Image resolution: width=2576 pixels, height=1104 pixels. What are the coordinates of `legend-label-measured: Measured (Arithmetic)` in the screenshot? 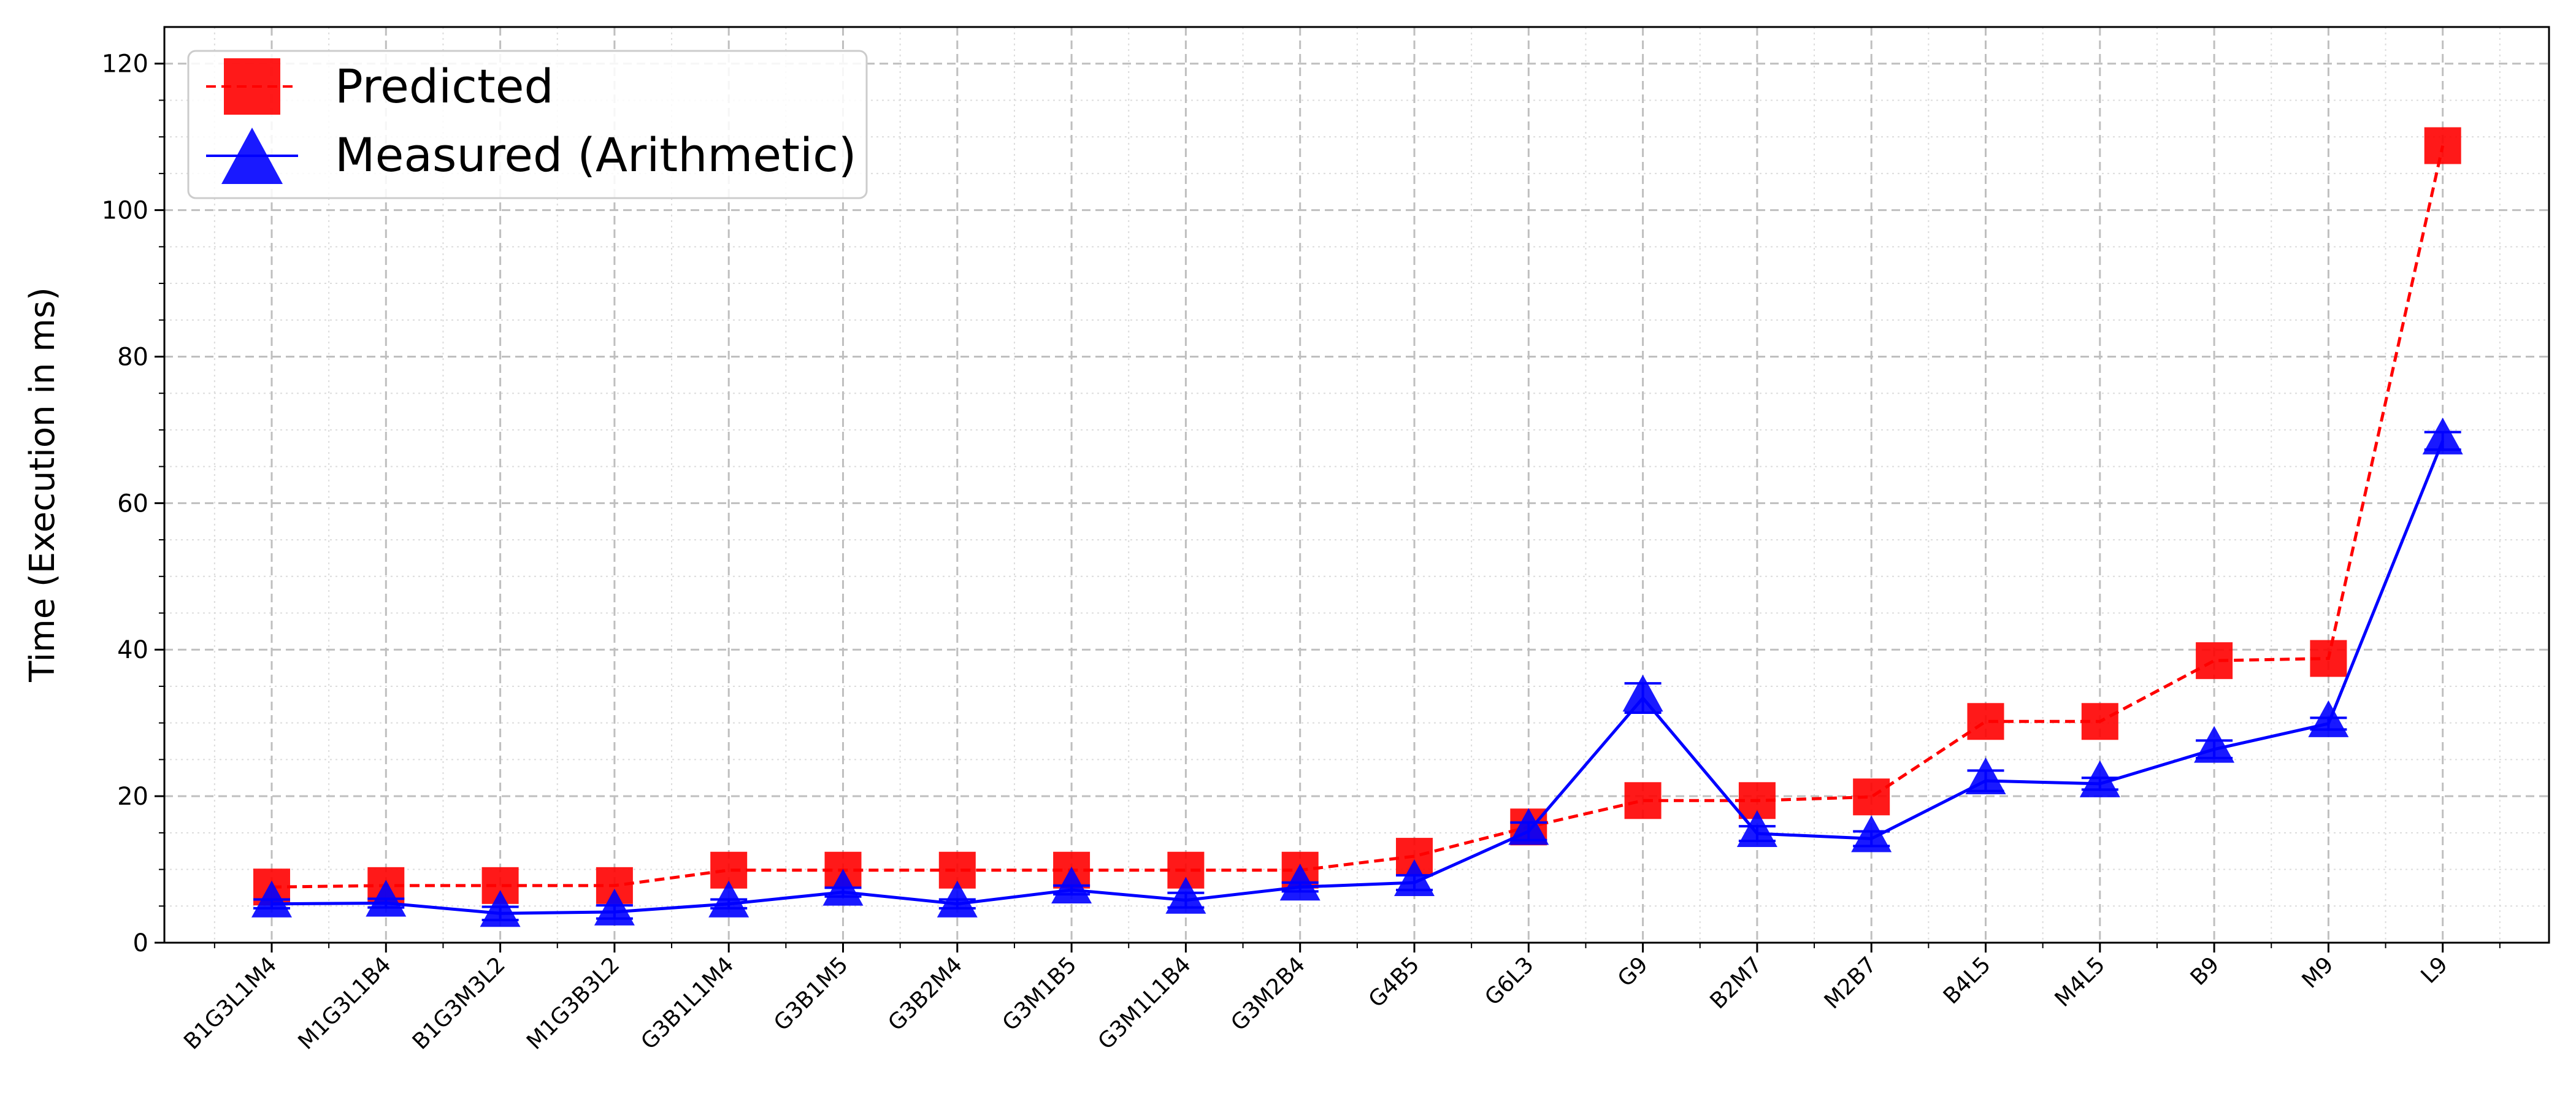 It's located at (596, 155).